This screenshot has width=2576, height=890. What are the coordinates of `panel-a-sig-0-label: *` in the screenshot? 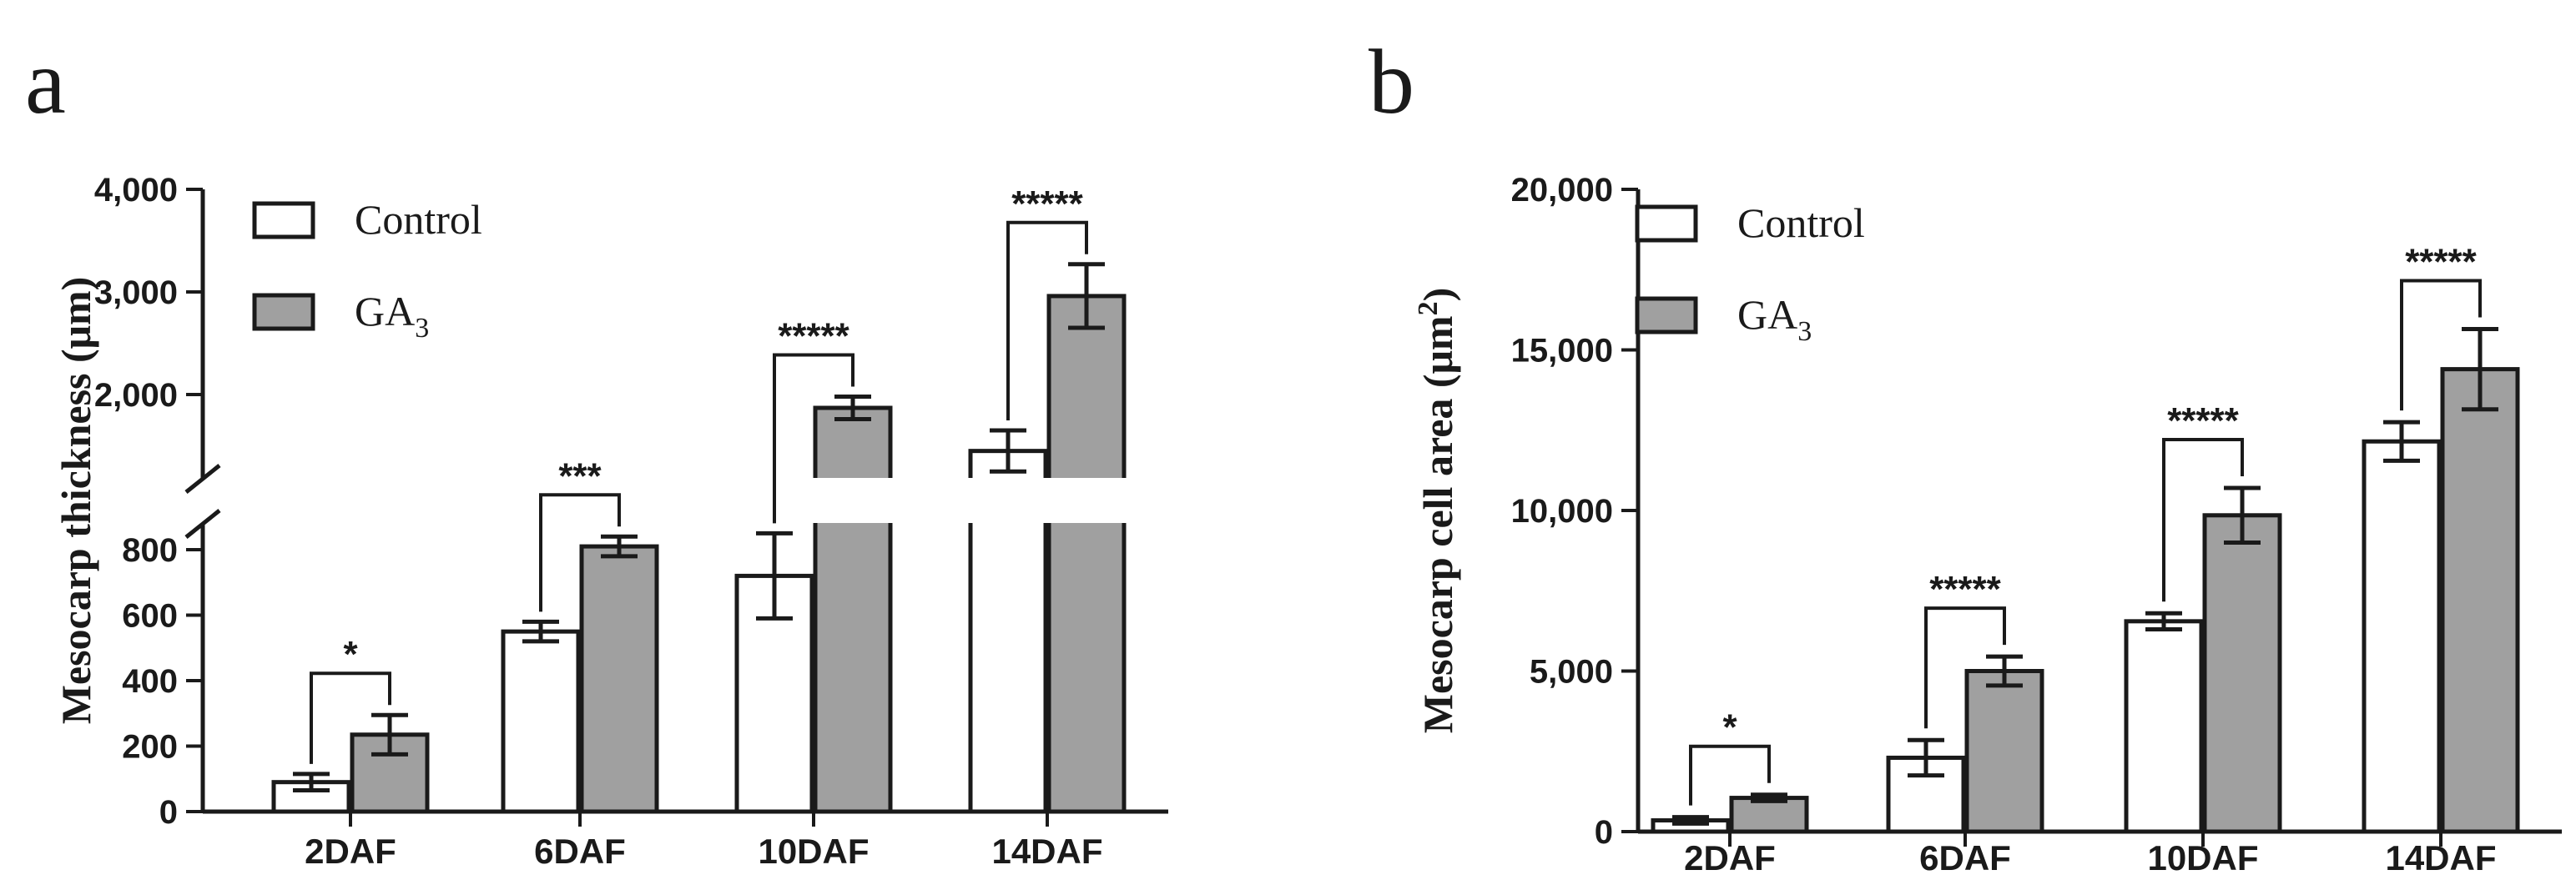 It's located at (350, 654).